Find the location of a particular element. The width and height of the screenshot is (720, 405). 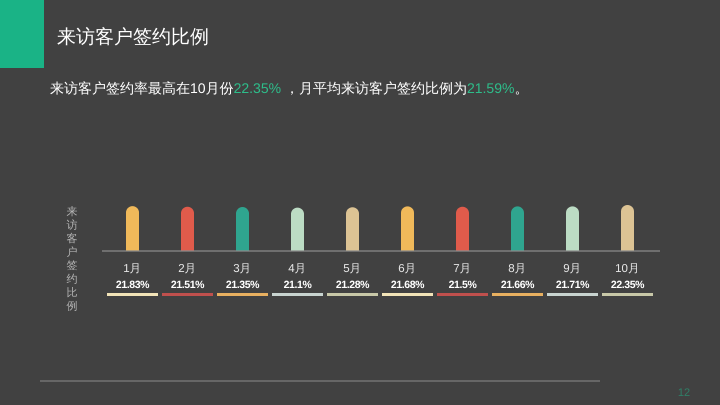

data-label: 21.35% is located at coordinates (243, 285).